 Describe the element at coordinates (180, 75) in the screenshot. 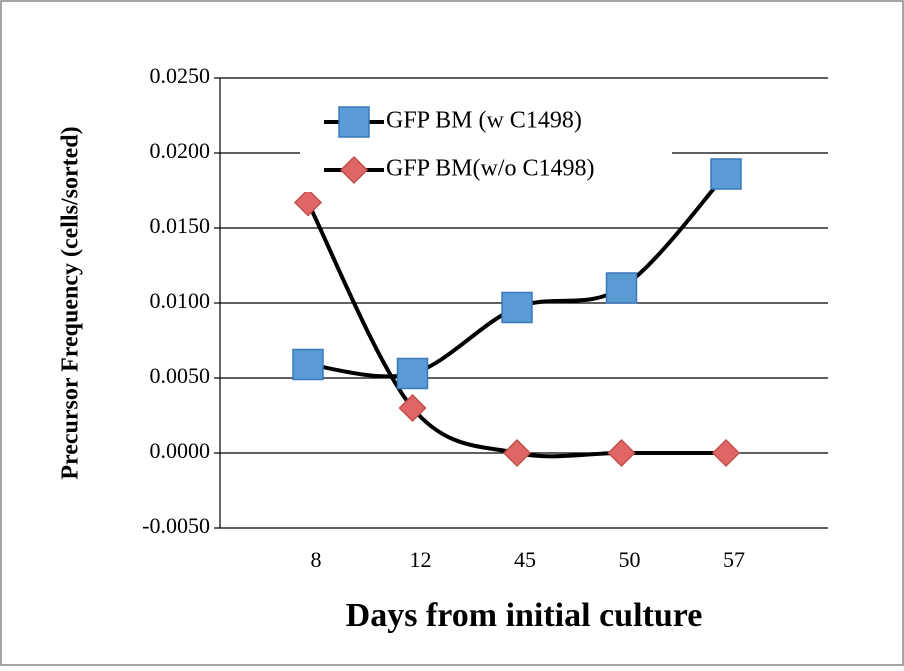

I see `y-tick-label: 0.0250` at that location.